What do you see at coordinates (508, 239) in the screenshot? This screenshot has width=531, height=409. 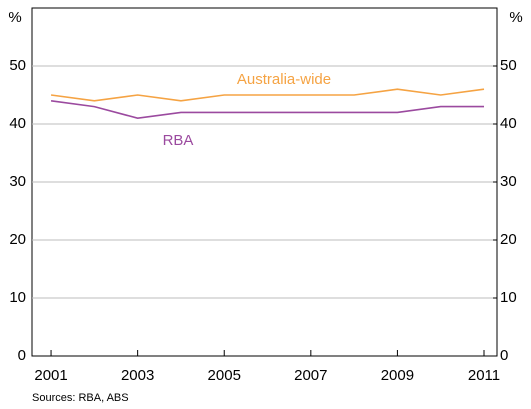 I see `y2-tick-label: 20` at bounding box center [508, 239].